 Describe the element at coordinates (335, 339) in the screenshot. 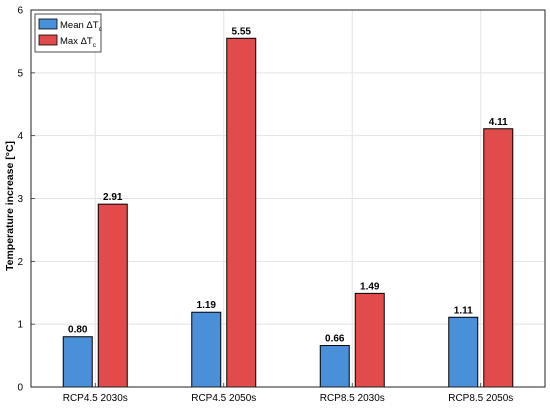

I see `data-label: 0.66` at that location.